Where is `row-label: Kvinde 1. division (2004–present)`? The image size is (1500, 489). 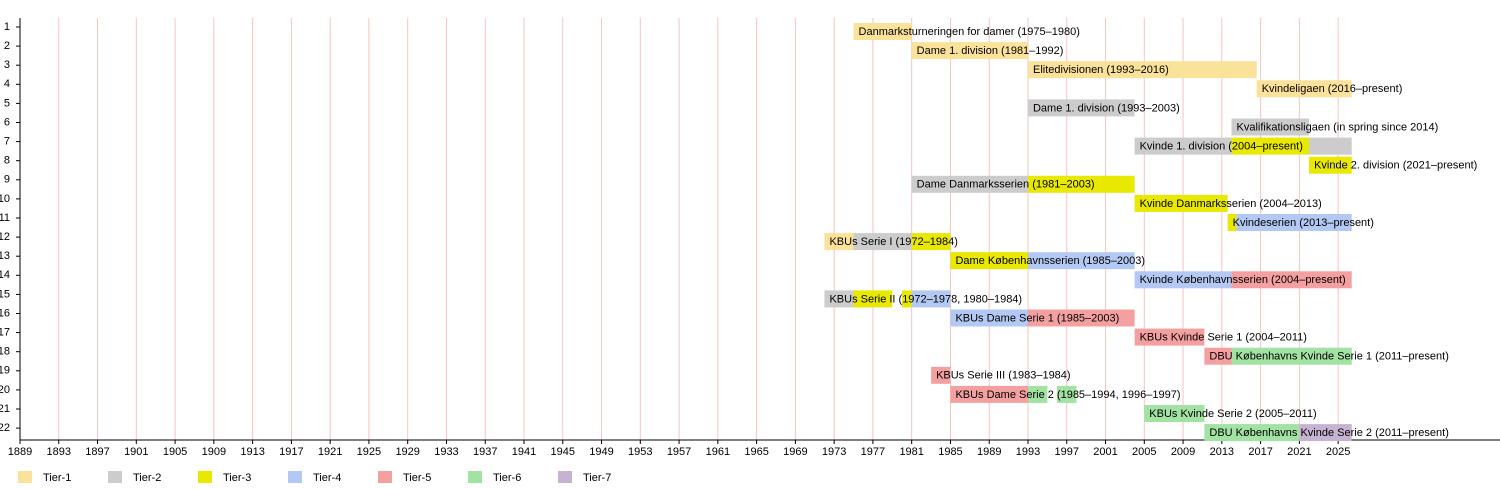
row-label: Kvinde 1. division (2004–present) is located at coordinates (1221, 147).